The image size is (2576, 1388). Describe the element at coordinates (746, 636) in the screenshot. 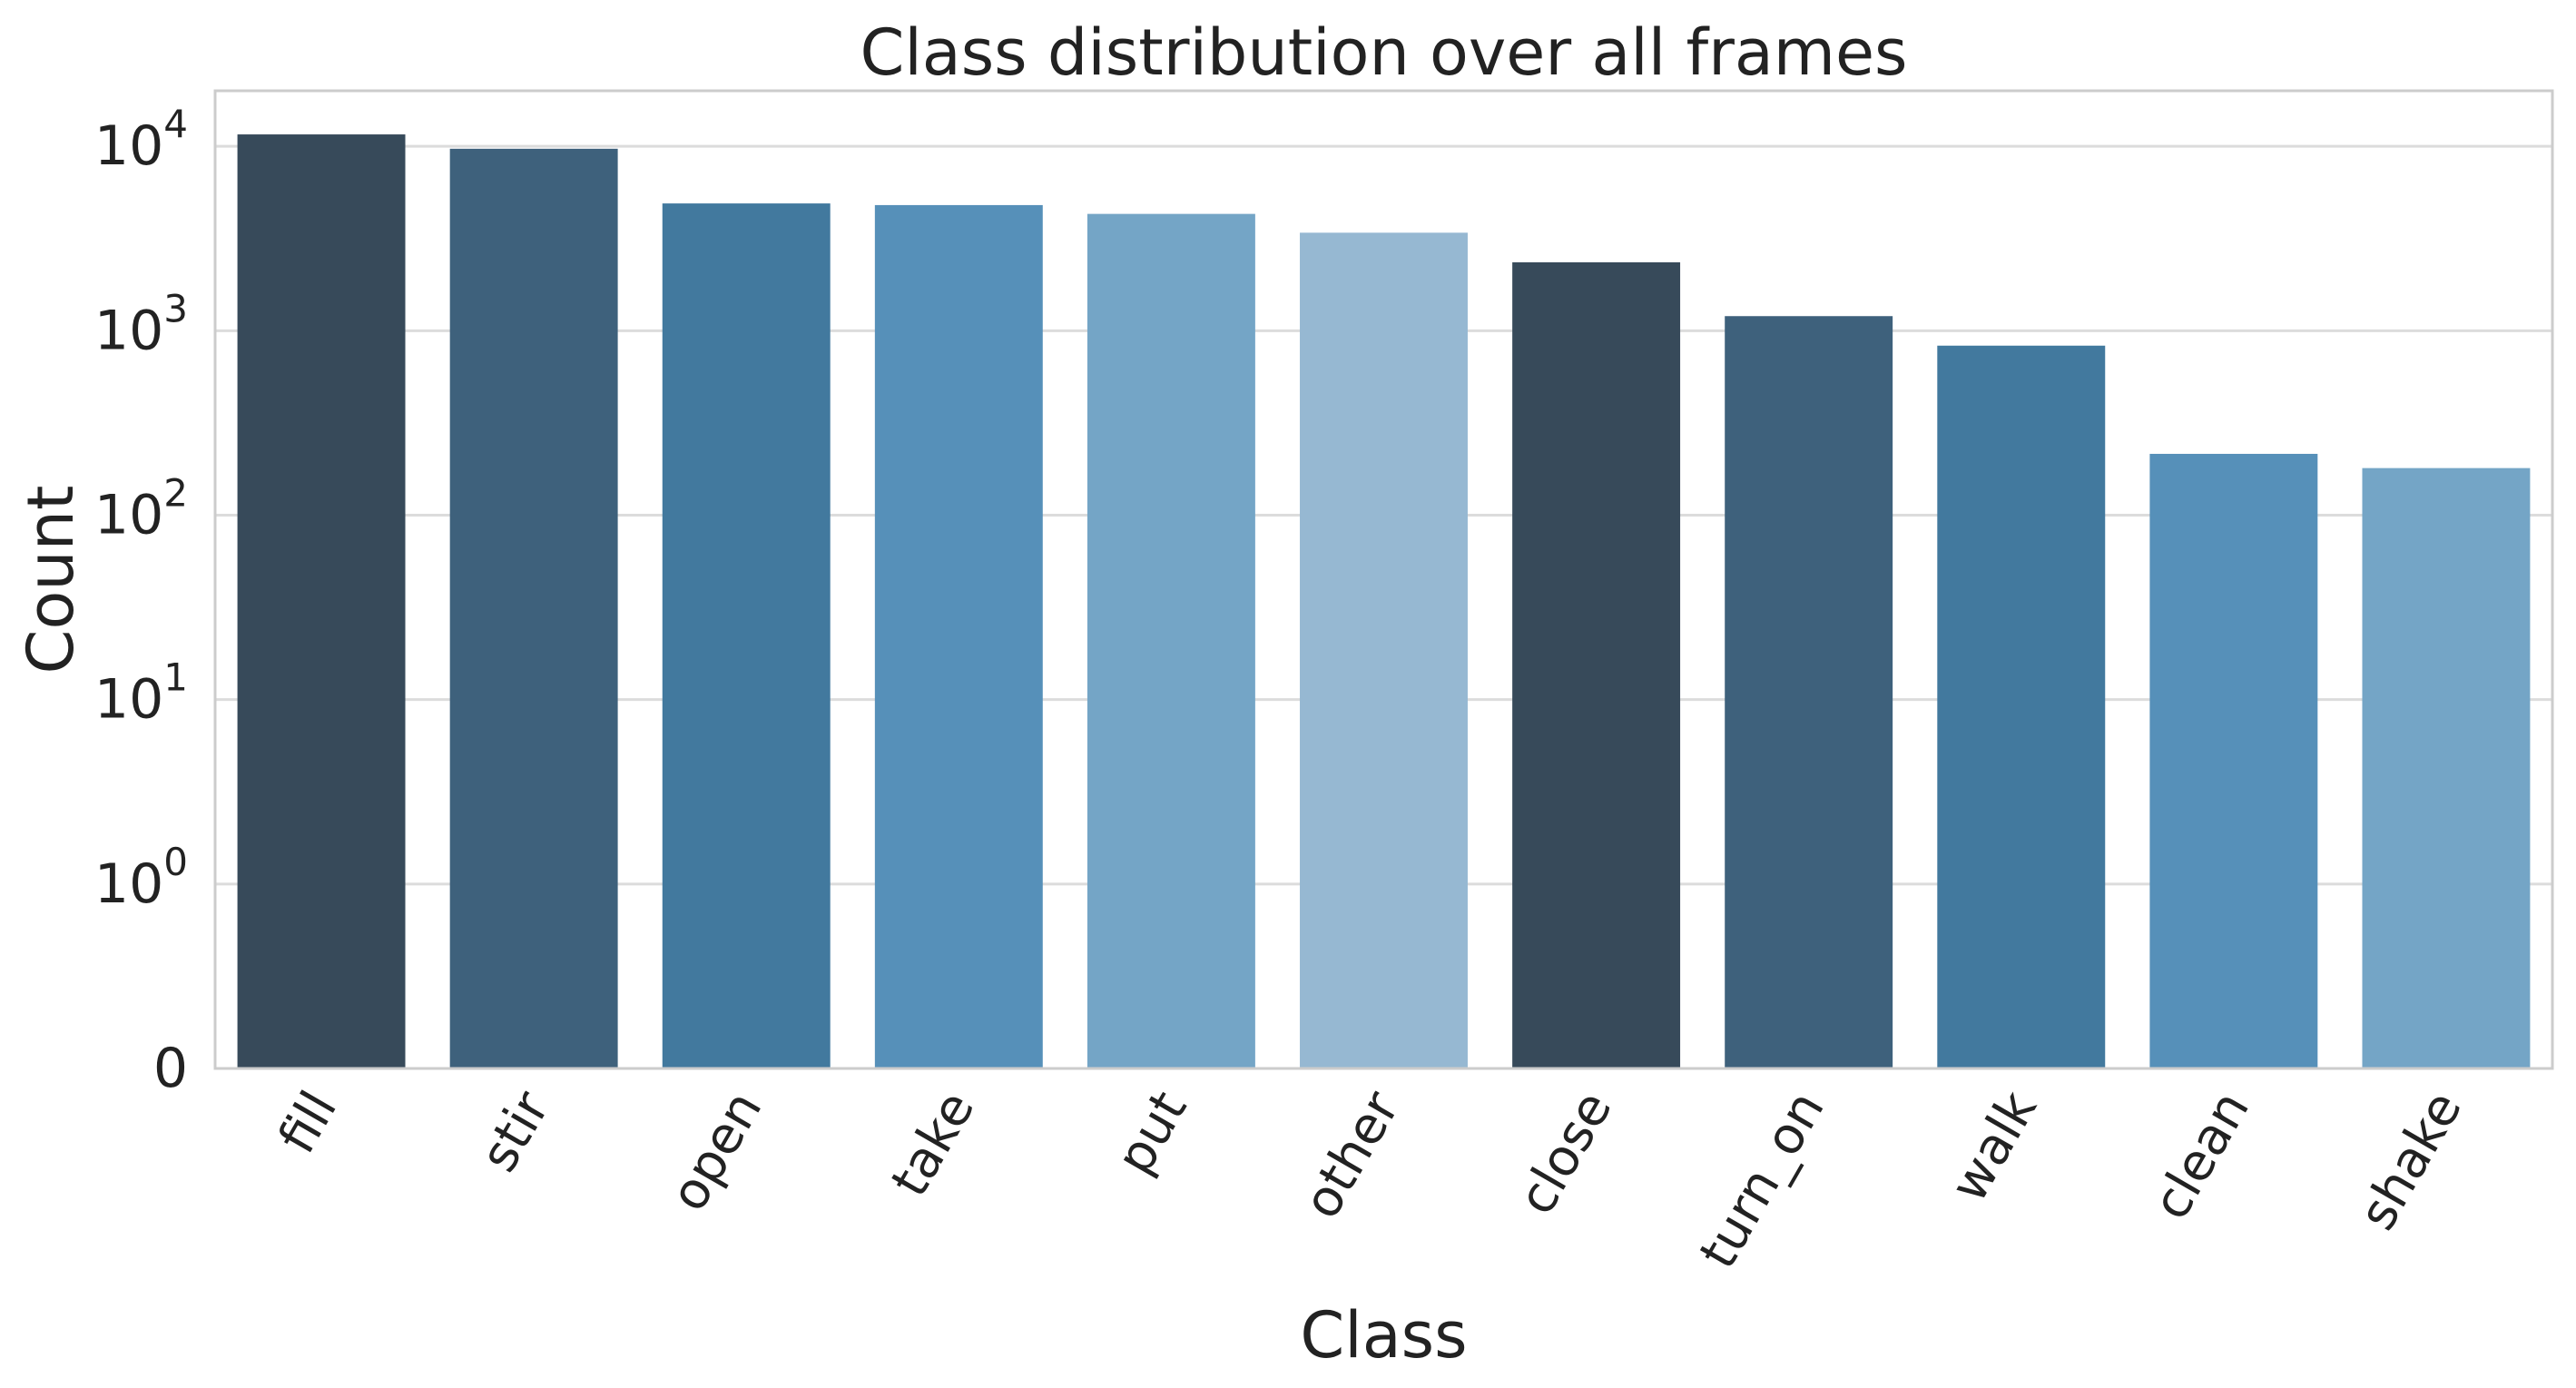

I see `bar-open` at that location.